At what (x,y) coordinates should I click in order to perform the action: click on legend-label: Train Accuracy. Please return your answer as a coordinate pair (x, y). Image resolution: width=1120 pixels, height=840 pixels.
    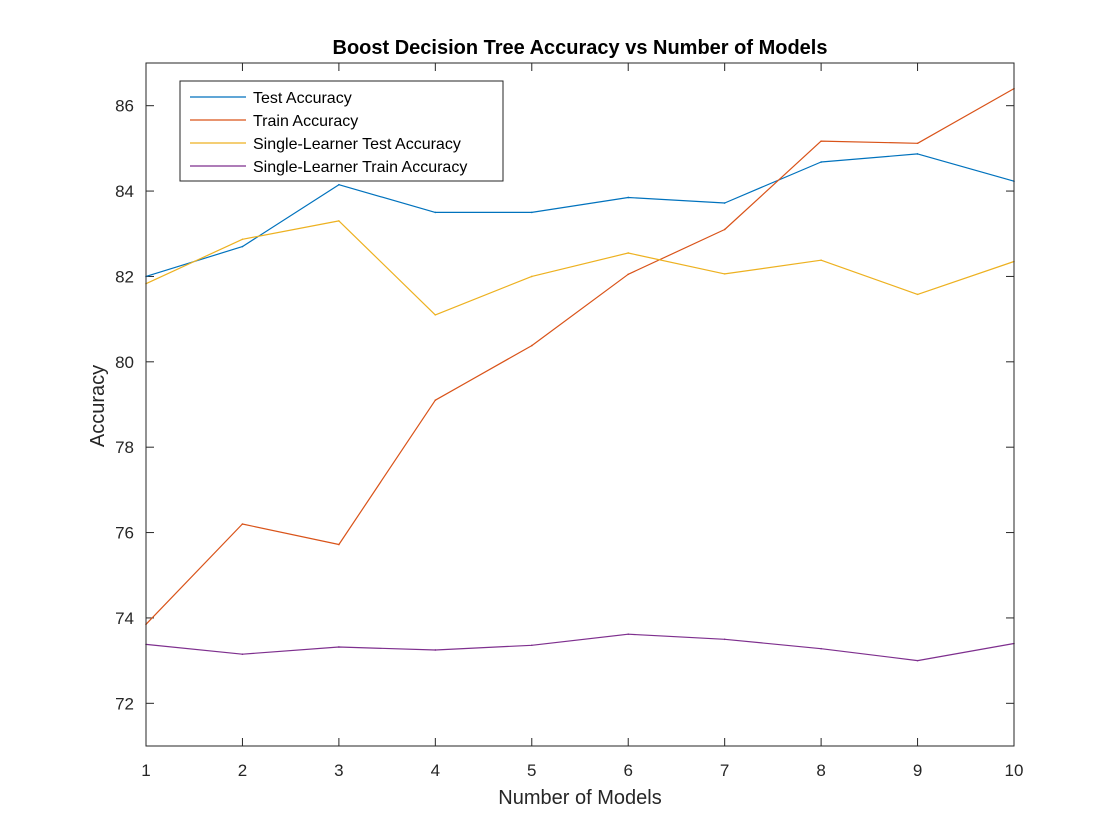
    Looking at the image, I should click on (305, 121).